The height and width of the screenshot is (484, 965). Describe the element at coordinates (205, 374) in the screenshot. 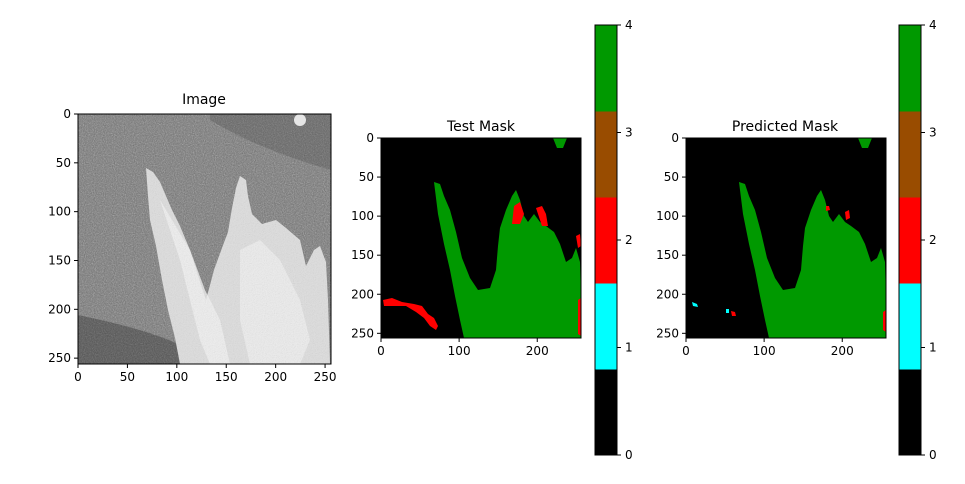

I see `image-x-axis: 0 50 100 150 200 250` at that location.